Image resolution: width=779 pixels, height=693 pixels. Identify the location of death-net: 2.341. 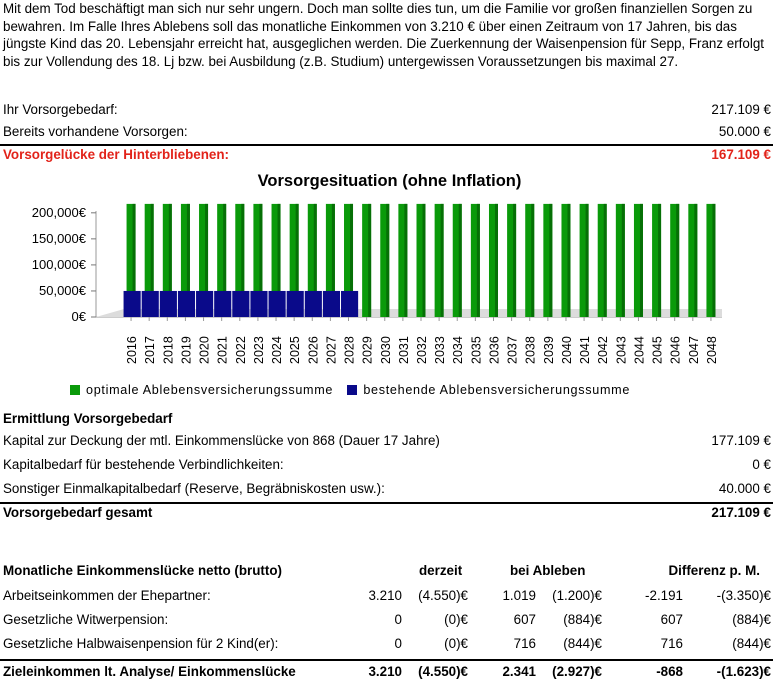
(519, 671).